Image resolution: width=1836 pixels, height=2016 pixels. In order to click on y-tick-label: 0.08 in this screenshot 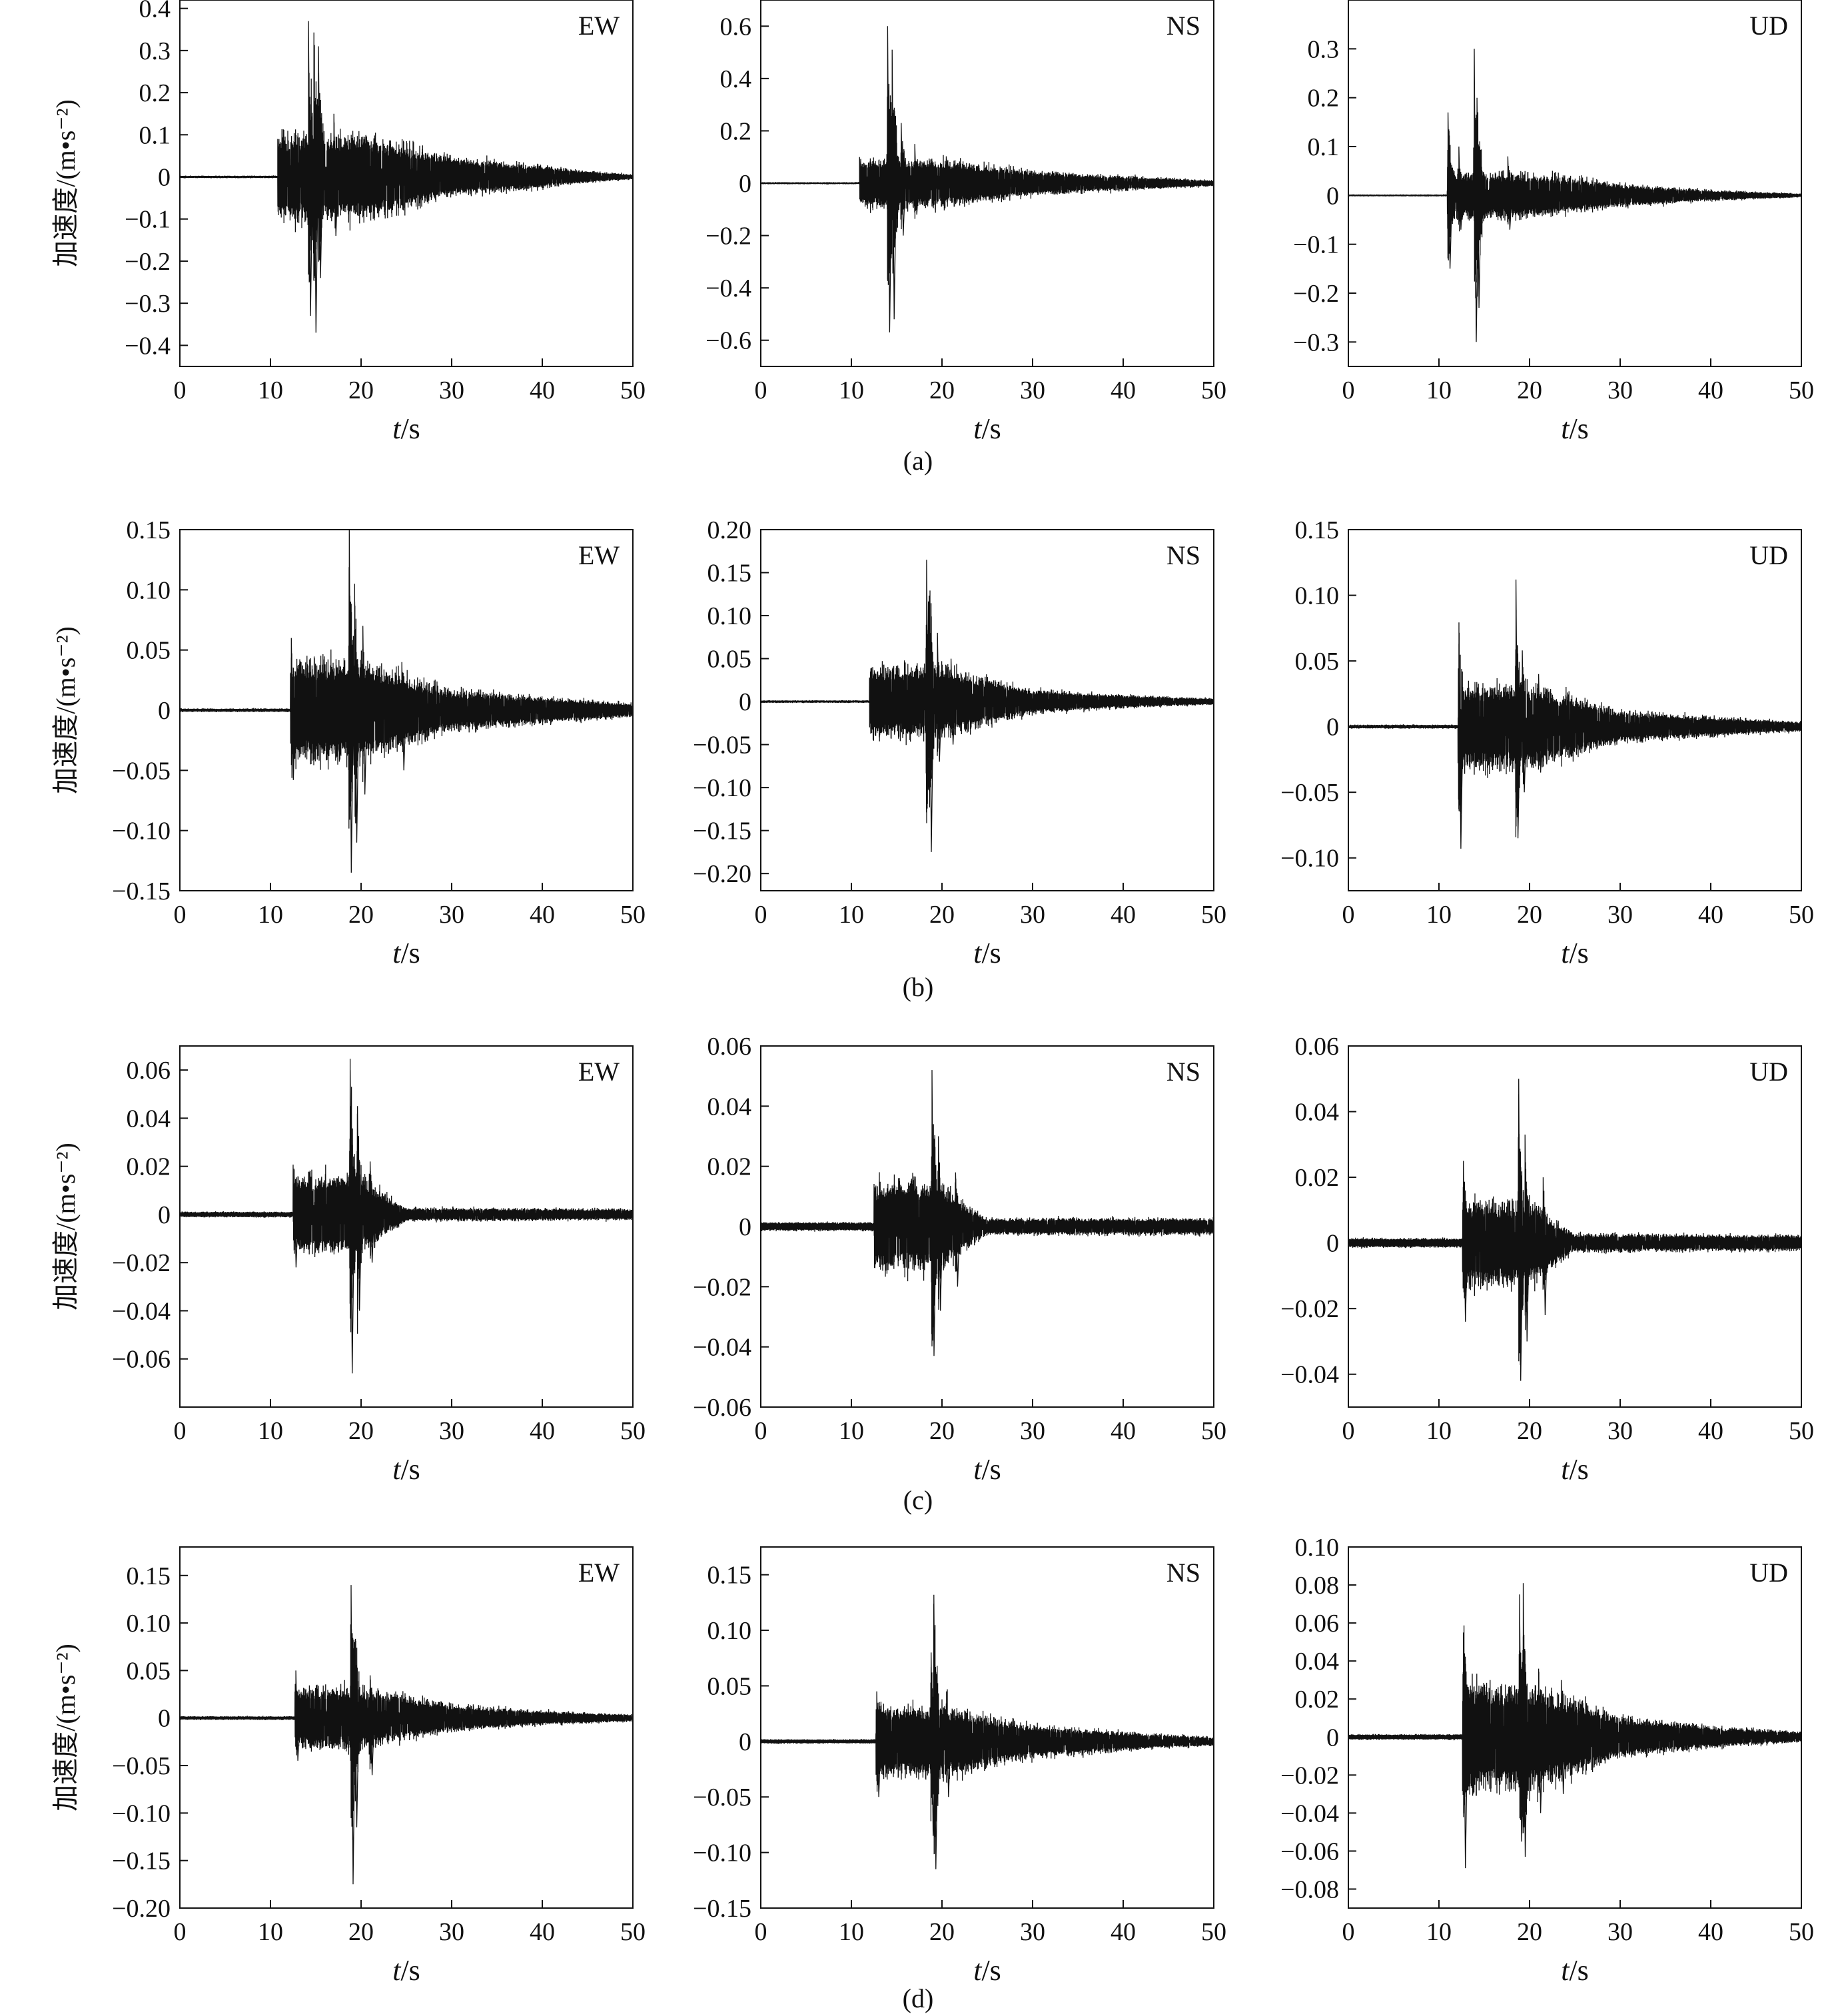, I will do `click(1318, 1586)`.